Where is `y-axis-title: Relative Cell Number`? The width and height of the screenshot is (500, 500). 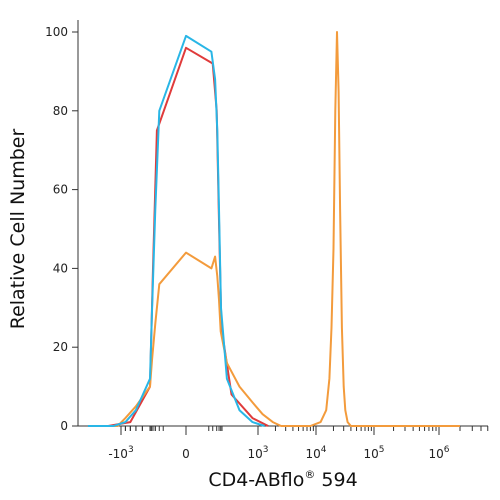 y-axis-title: Relative Cell Number is located at coordinates (18, 229).